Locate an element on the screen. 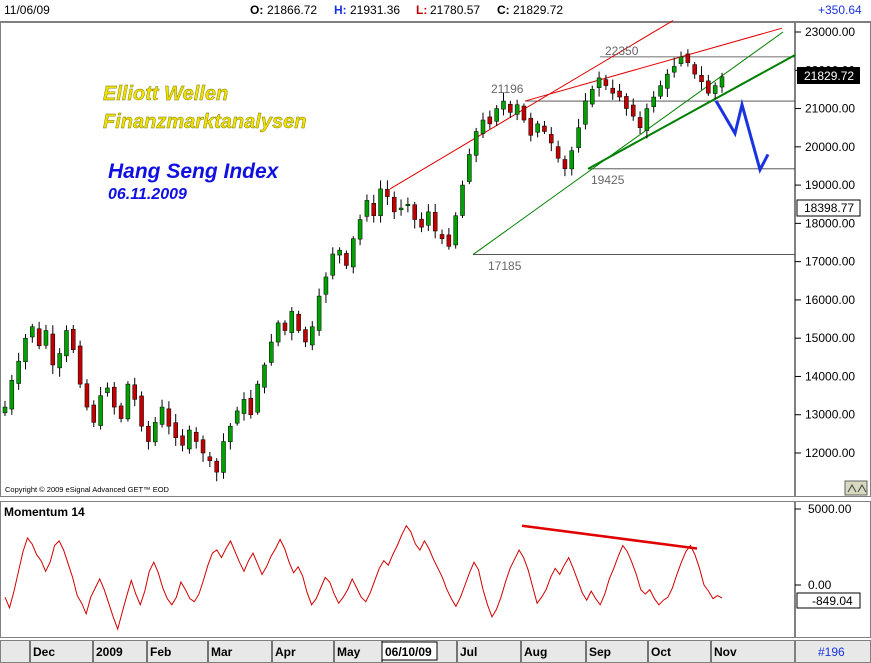 Image resolution: width=871 pixels, height=663 pixels. level-label-22350: 22350 is located at coordinates (622, 51).